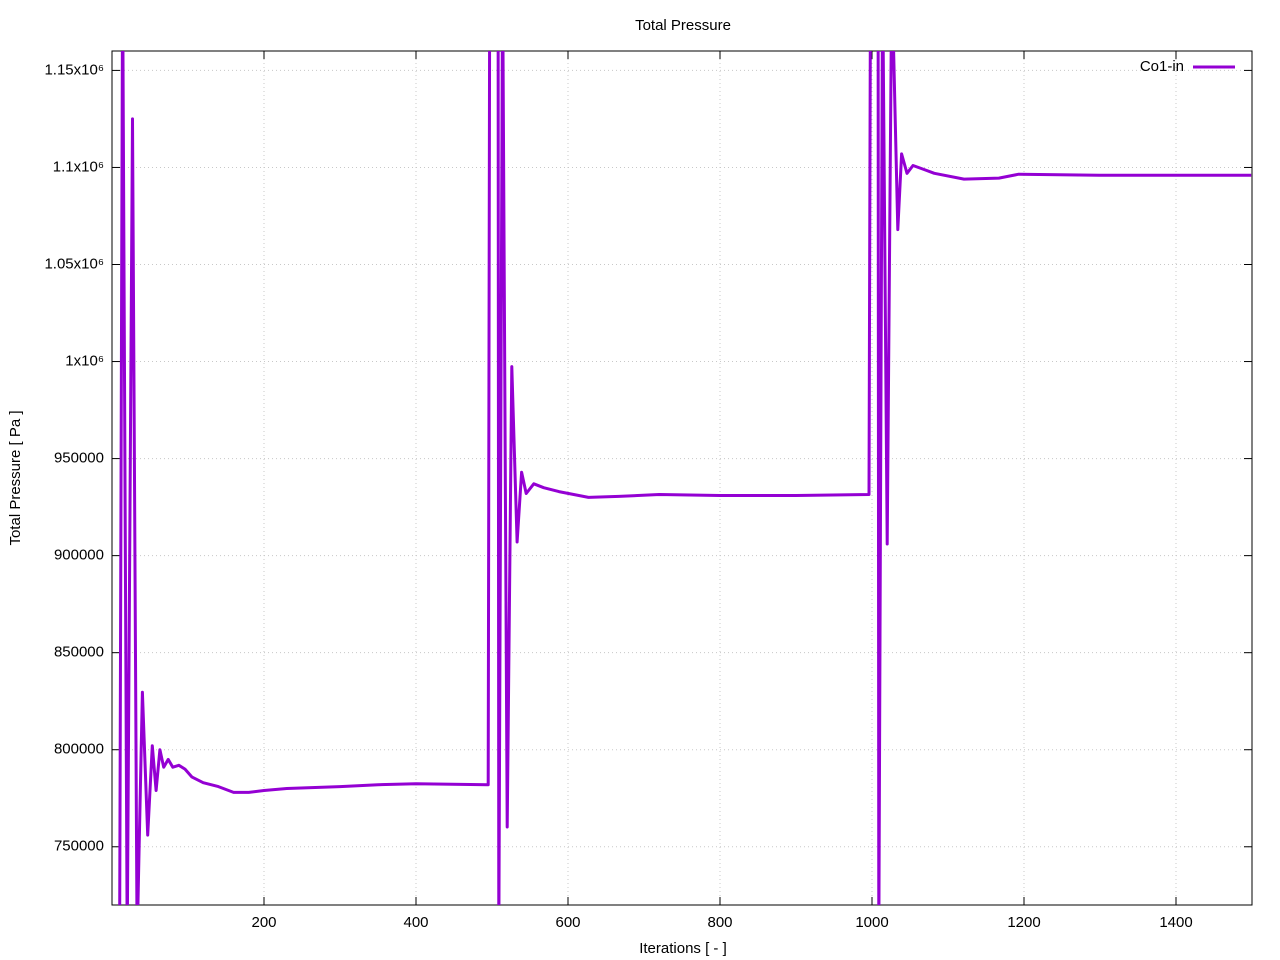 Image resolution: width=1280 pixels, height=960 pixels. I want to click on x-tick-label: 1000, so click(871, 922).